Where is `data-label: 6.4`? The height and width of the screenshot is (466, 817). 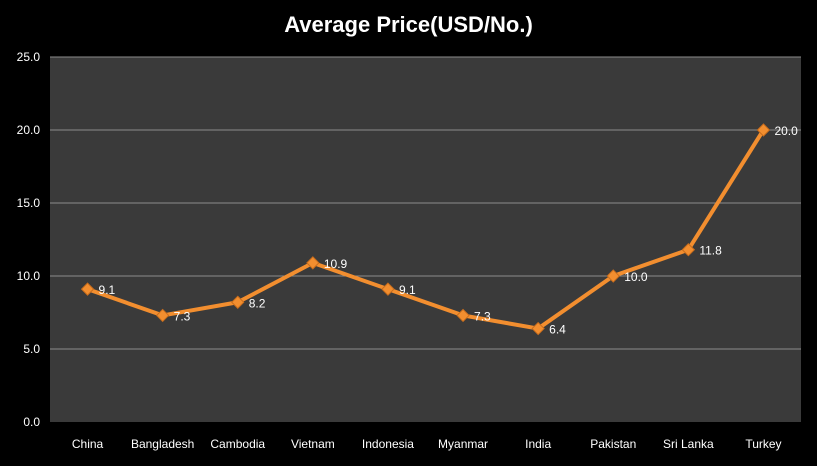
data-label: 6.4 is located at coordinates (557, 330).